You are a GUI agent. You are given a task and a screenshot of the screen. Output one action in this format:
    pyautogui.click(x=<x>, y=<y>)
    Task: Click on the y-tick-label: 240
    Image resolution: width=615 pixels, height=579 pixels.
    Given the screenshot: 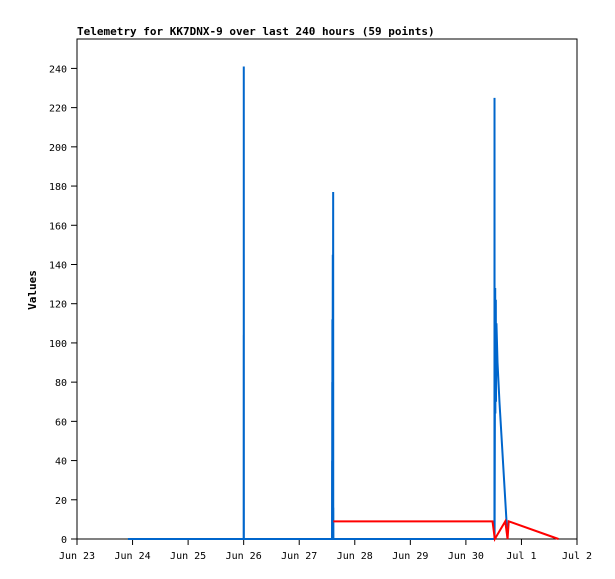 What is the action you would take?
    pyautogui.click(x=58, y=69)
    